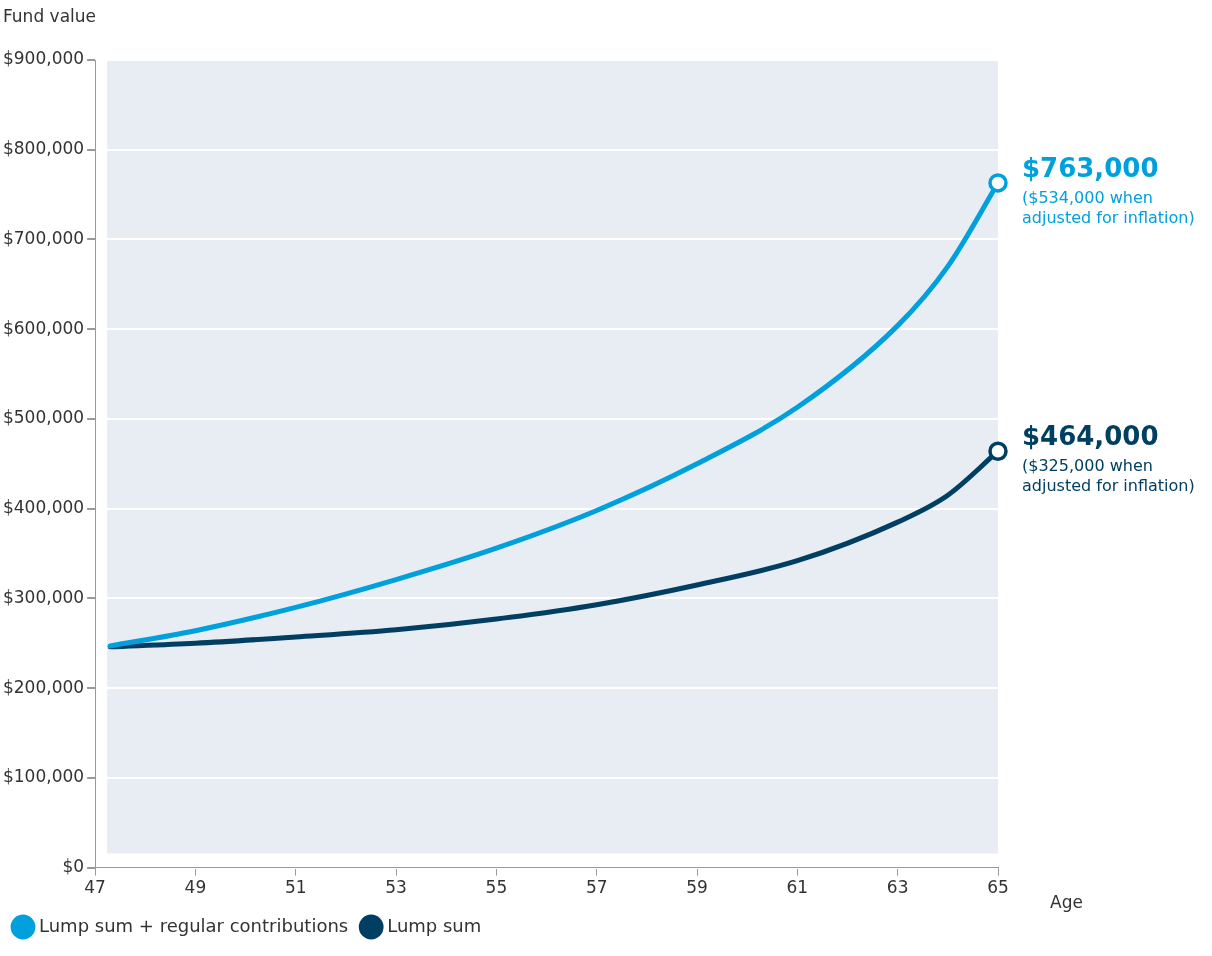 The height and width of the screenshot is (956, 1212). What do you see at coordinates (1090, 167) in the screenshot?
I see `annotation: $763,000` at bounding box center [1090, 167].